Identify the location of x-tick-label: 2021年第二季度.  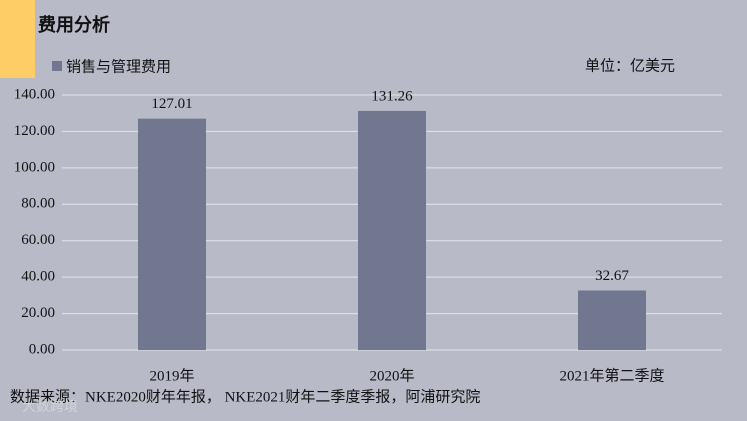
(611, 375).